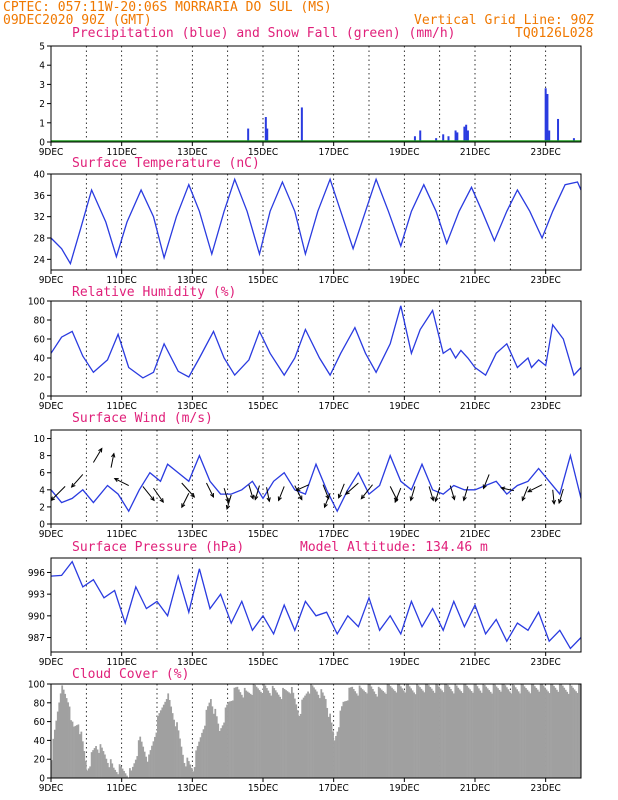 The height and width of the screenshot is (800, 618). What do you see at coordinates (333, 280) in the screenshot?
I see `temperature-xtick-label: 17DEC` at bounding box center [333, 280].